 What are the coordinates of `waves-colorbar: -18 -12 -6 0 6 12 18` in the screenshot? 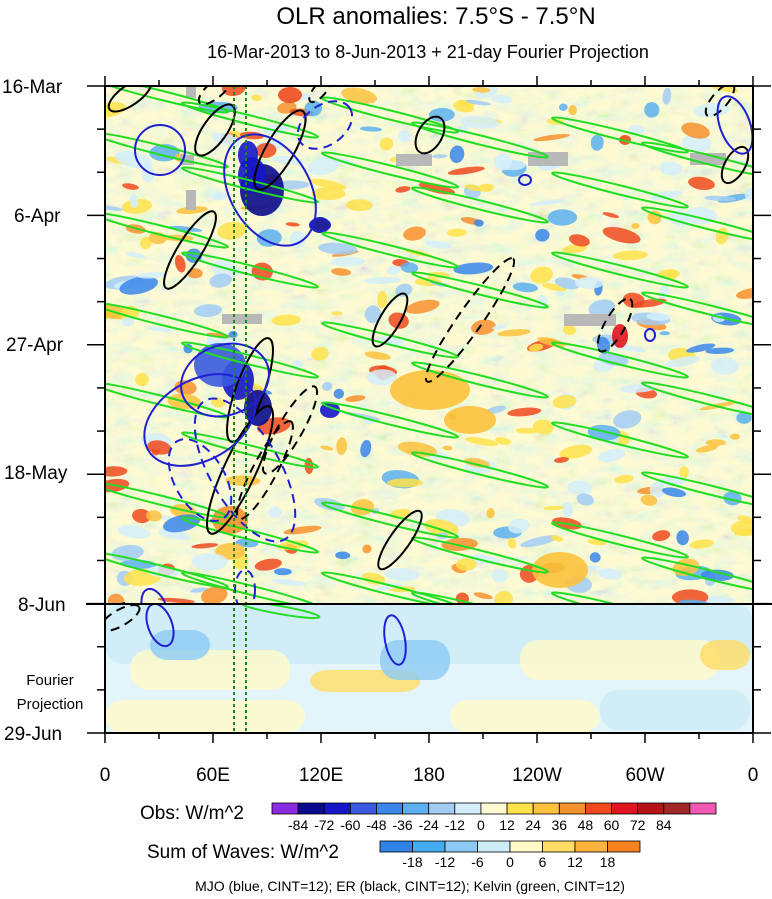 It's located at (510, 855).